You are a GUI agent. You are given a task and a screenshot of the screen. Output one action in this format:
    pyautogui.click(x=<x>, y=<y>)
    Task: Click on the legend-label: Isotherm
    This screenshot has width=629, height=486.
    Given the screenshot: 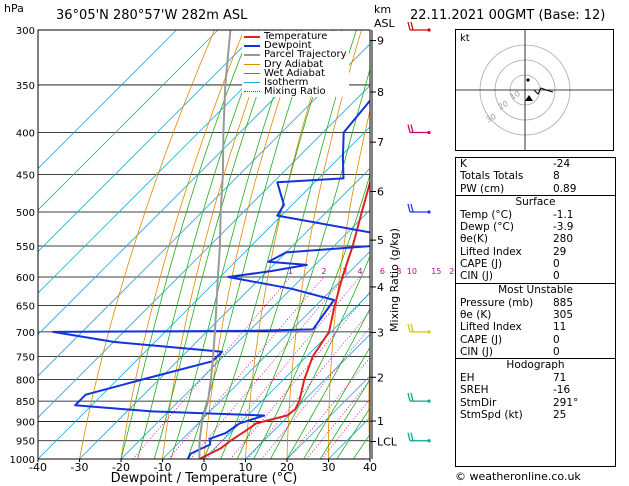 What is the action you would take?
    pyautogui.click(x=286, y=83)
    